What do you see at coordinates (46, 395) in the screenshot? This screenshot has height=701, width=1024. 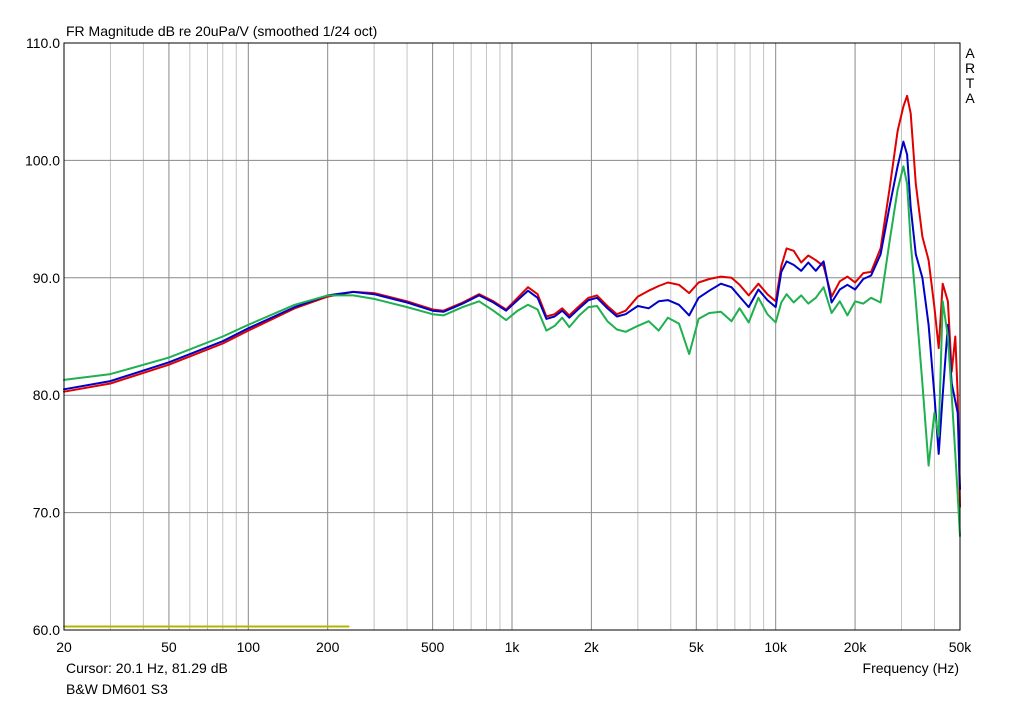 I see `y-tick-label: 80.0` at bounding box center [46, 395].